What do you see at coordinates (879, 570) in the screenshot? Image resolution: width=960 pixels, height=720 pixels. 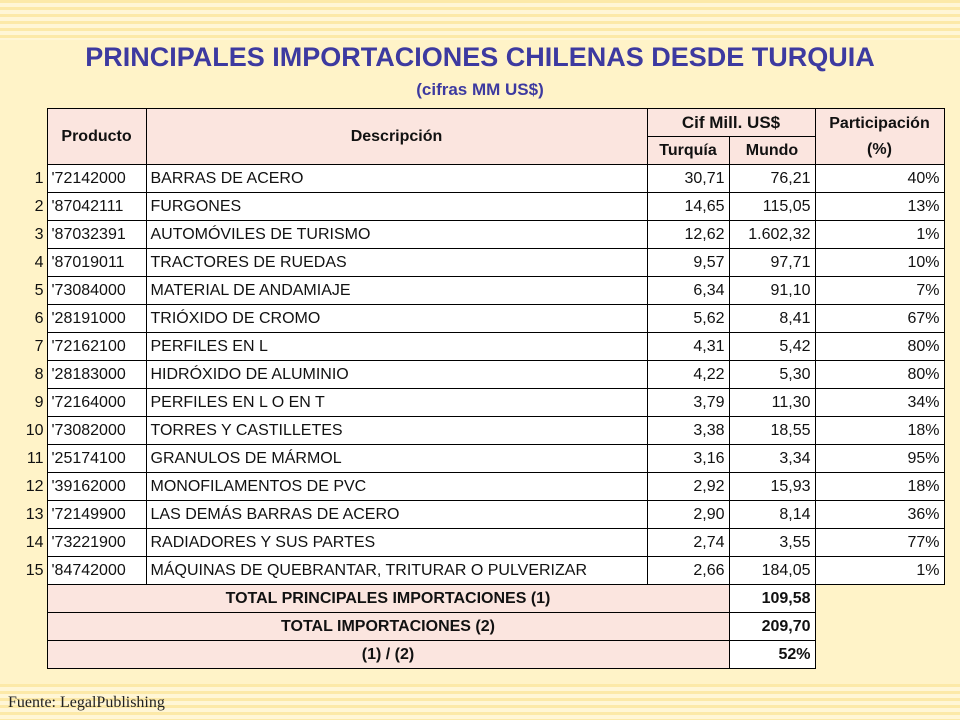 I see `participacion-value-cell: 1%` at bounding box center [879, 570].